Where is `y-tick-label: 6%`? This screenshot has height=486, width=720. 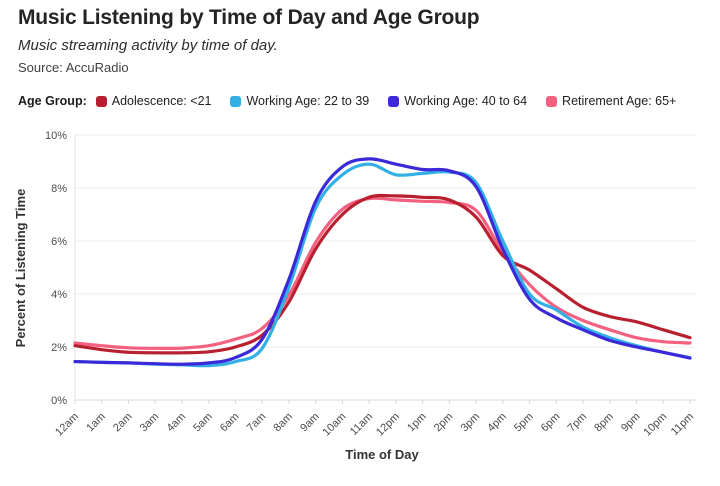
y-tick-label: 6% is located at coordinates (59, 242).